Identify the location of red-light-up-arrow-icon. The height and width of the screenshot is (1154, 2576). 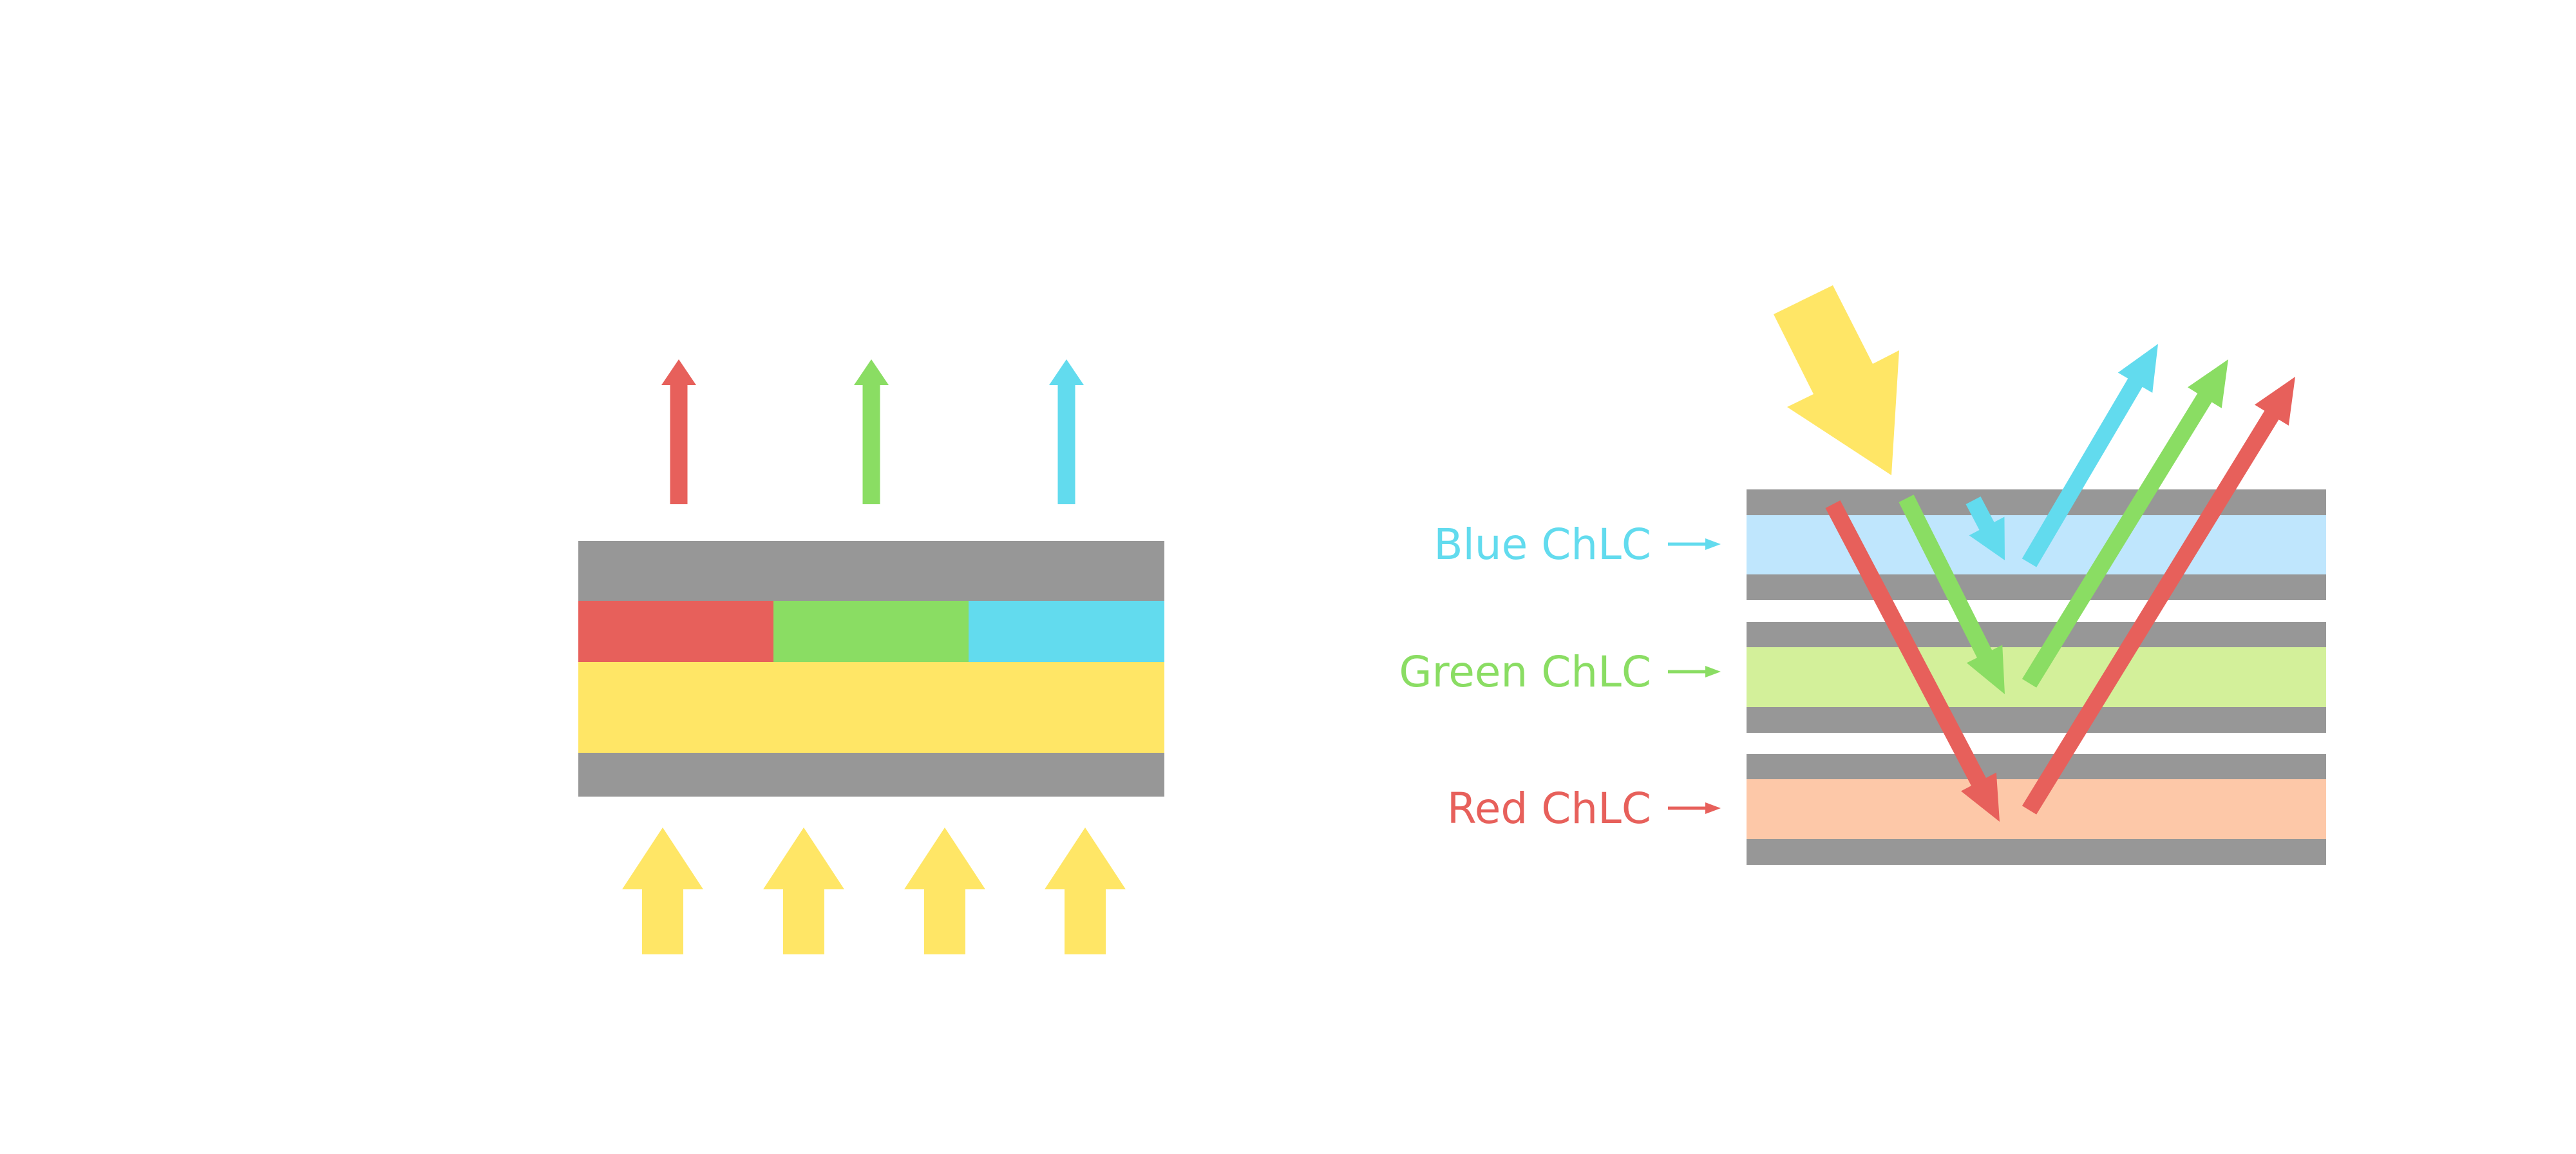
(679, 431).